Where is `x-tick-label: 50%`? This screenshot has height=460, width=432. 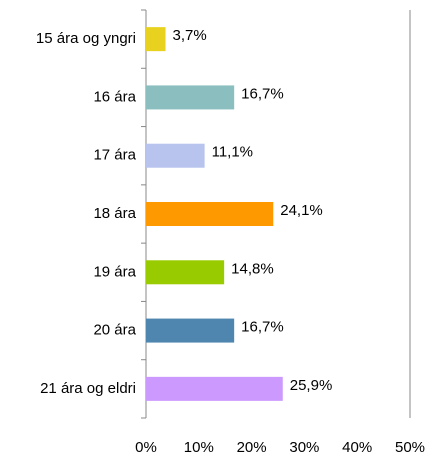 x-tick-label: 50% is located at coordinates (410, 447).